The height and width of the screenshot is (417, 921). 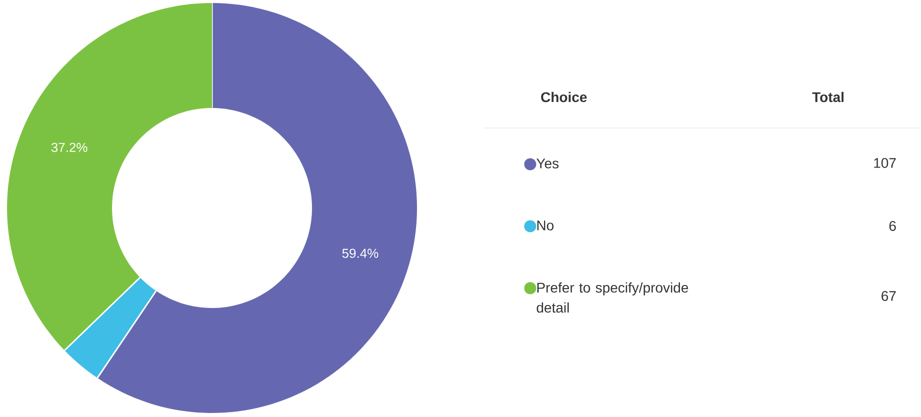 I want to click on text: 59.4%, so click(x=360, y=253).